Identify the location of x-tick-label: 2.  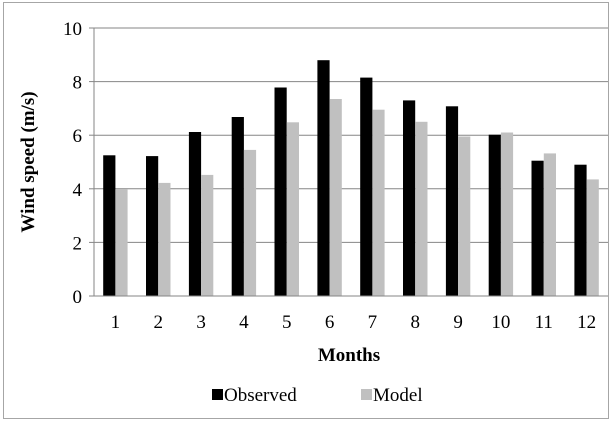
(159, 322).